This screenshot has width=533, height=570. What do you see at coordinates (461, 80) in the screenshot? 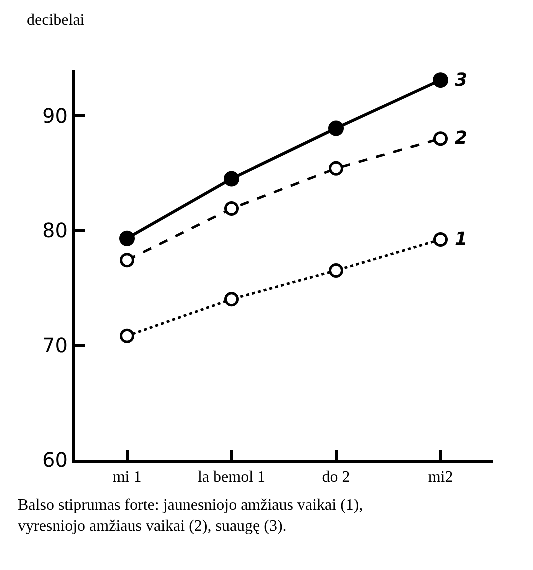
I see `series-label: 3` at bounding box center [461, 80].